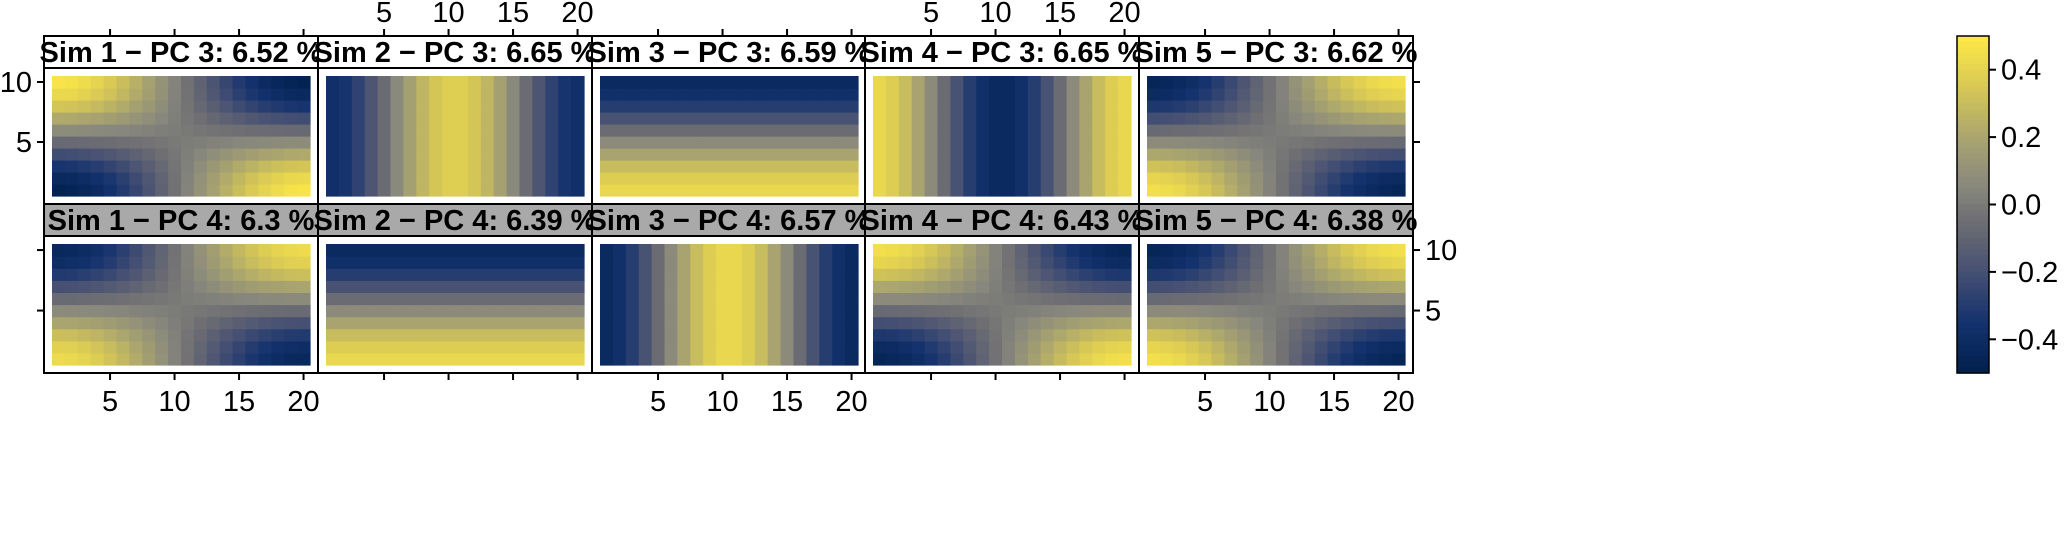 This screenshot has width=2067, height=541. Describe the element at coordinates (181, 53) in the screenshot. I see `panel-title: Sim 1 − PC 3: 6.52 %` at that location.